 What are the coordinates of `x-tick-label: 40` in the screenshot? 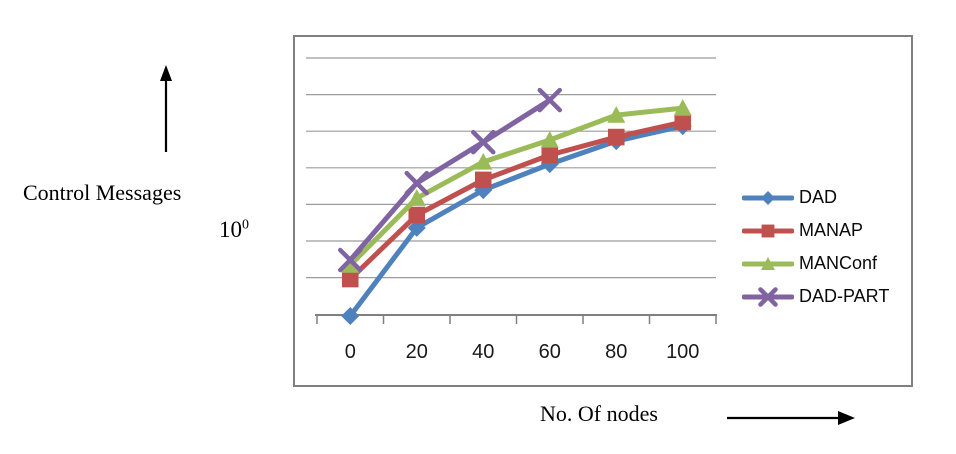 It's located at (483, 352).